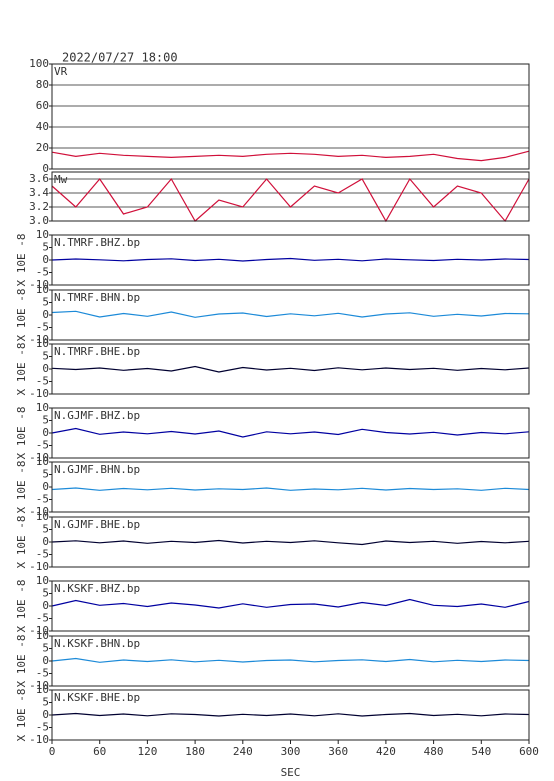  What do you see at coordinates (120, 58) in the screenshot?
I see `chart-title: 2022/07/27 18:00` at bounding box center [120, 58].